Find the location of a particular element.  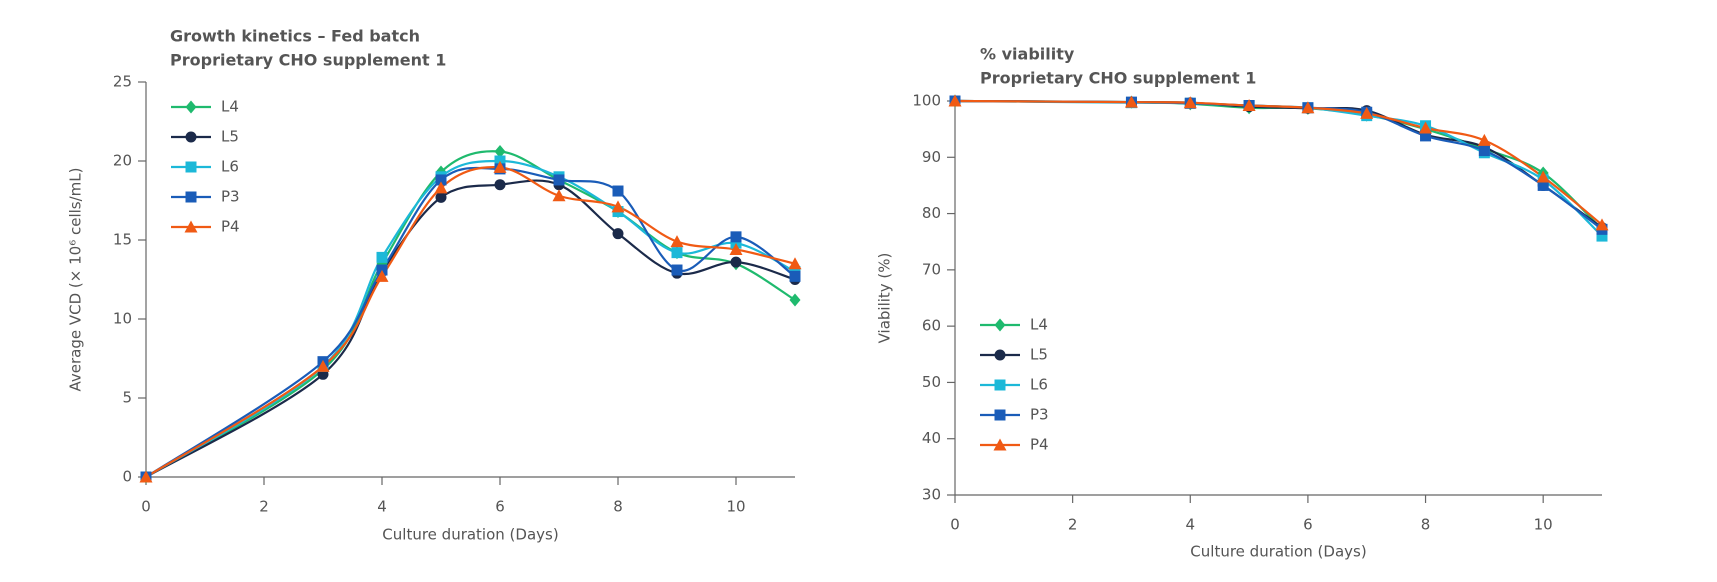

y-tick-label: 70 is located at coordinates (931, 269).